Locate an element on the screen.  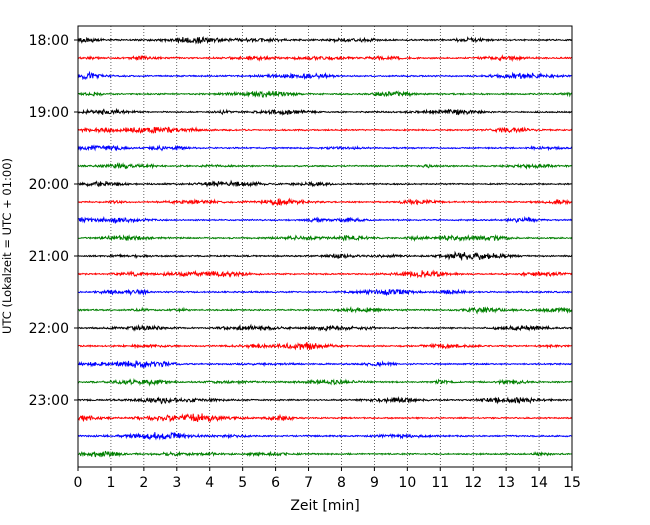
x-tick-label: 10 is located at coordinates (407, 483).